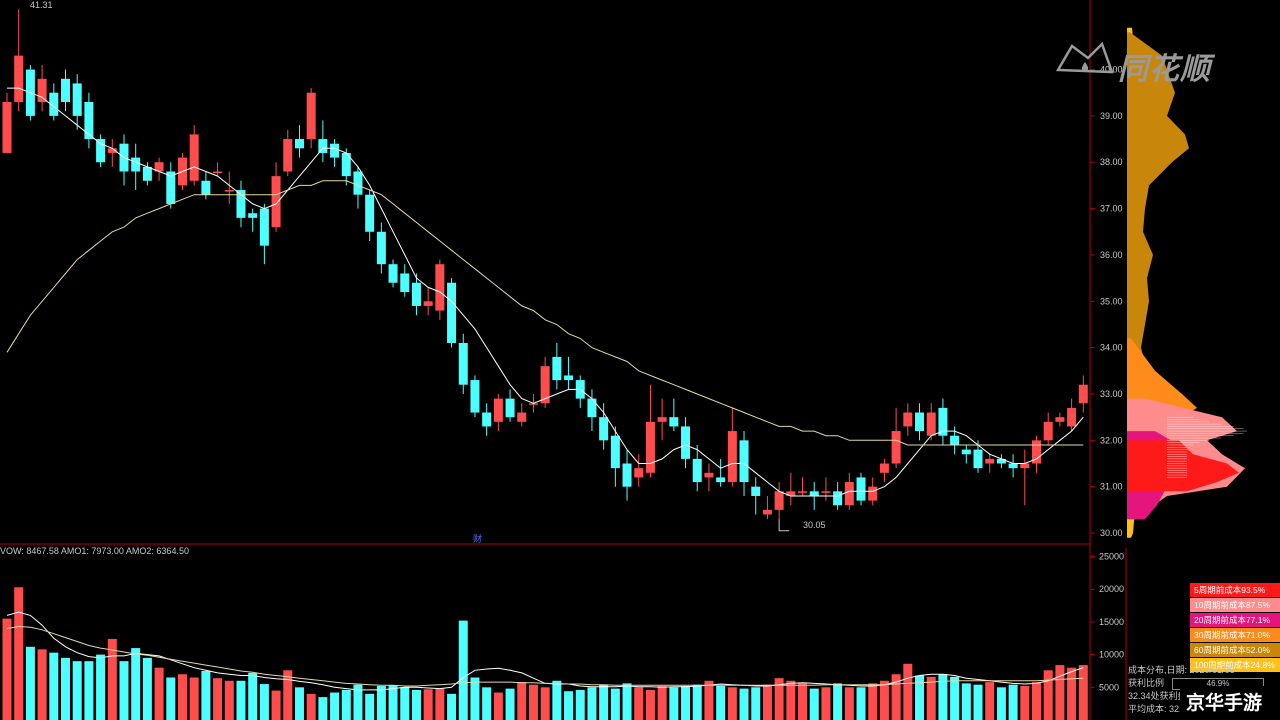 This screenshot has height=720, width=1280. I want to click on volume-tick-label: 10000, so click(1111, 655).